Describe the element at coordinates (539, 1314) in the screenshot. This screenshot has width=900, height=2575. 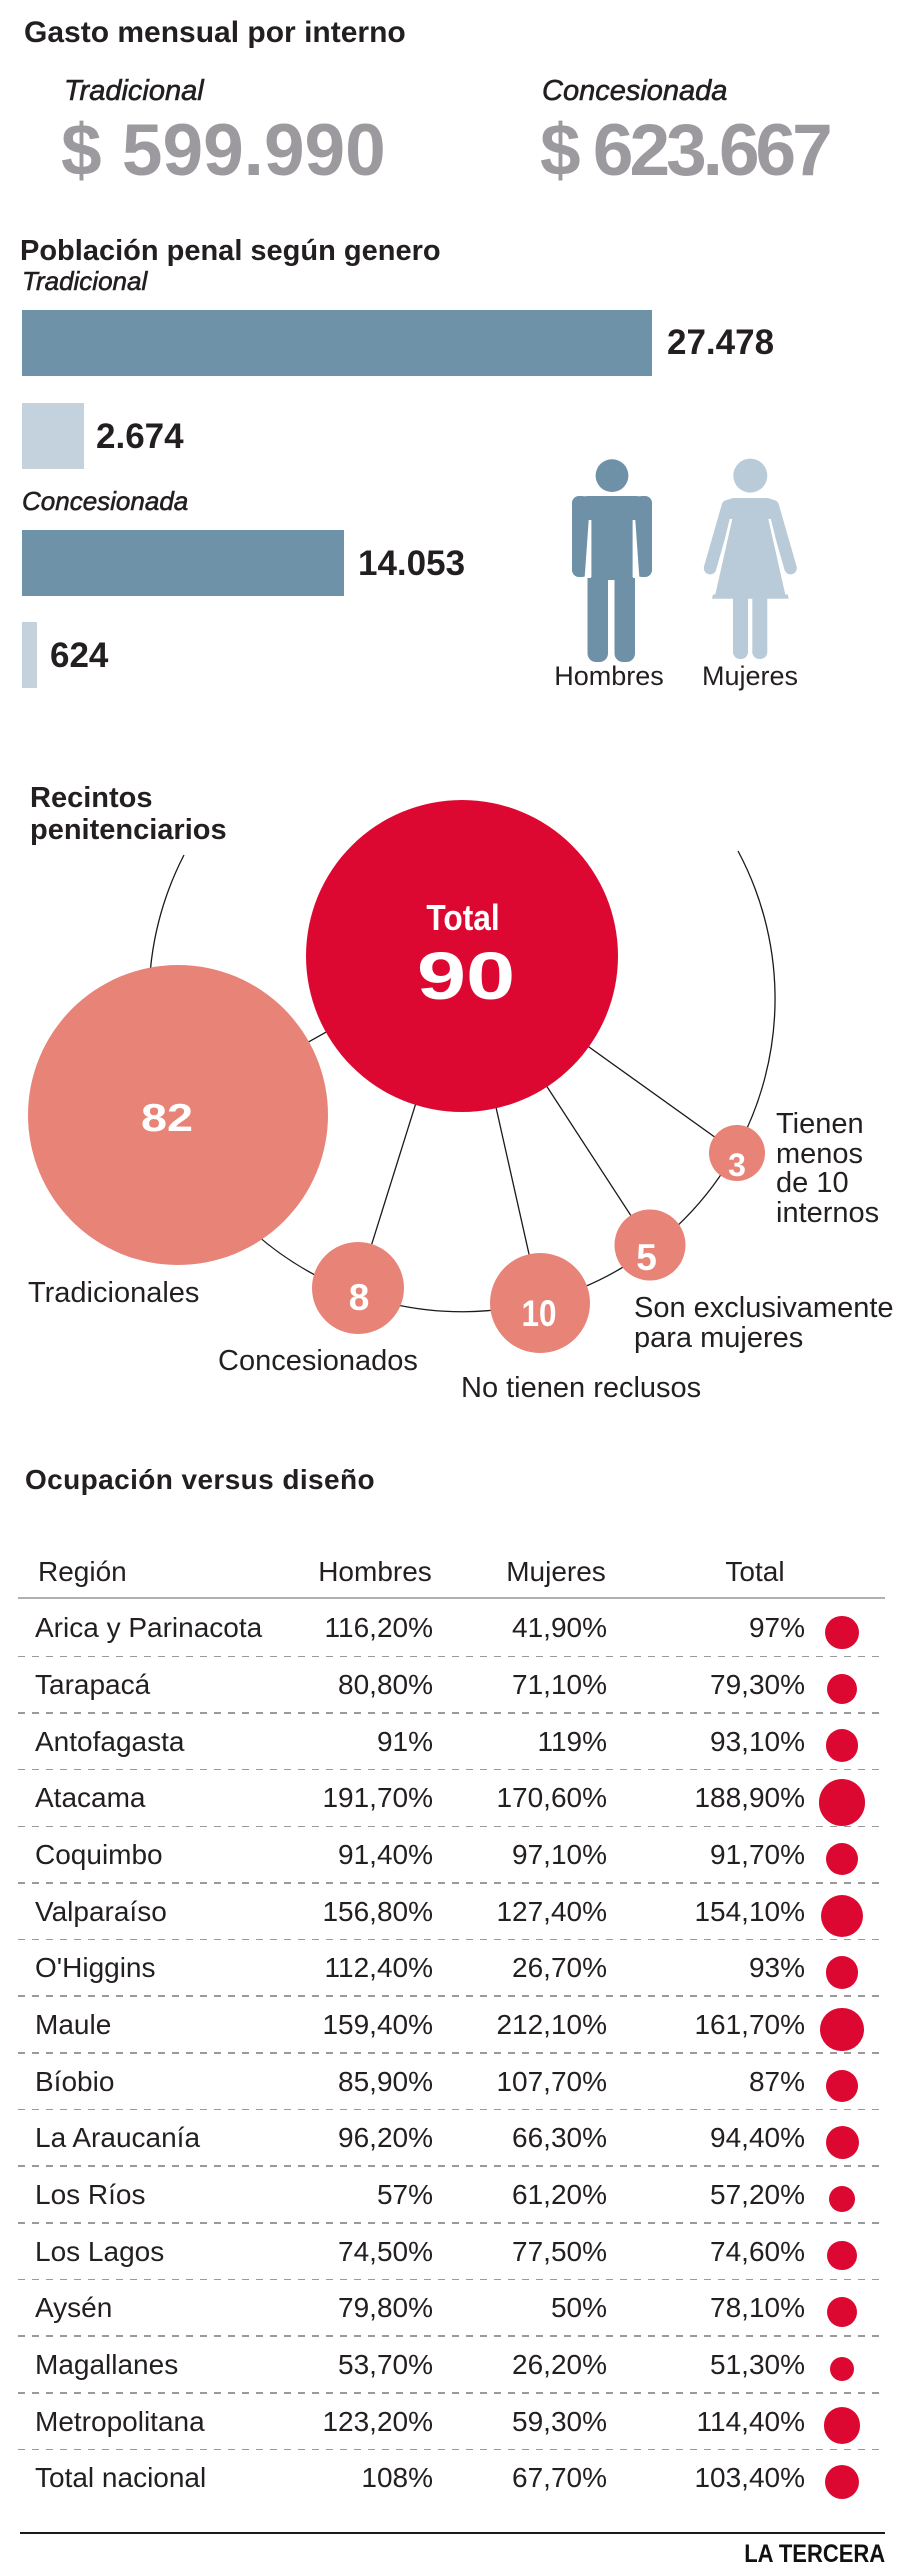
I see `svg-text: 10` at that location.